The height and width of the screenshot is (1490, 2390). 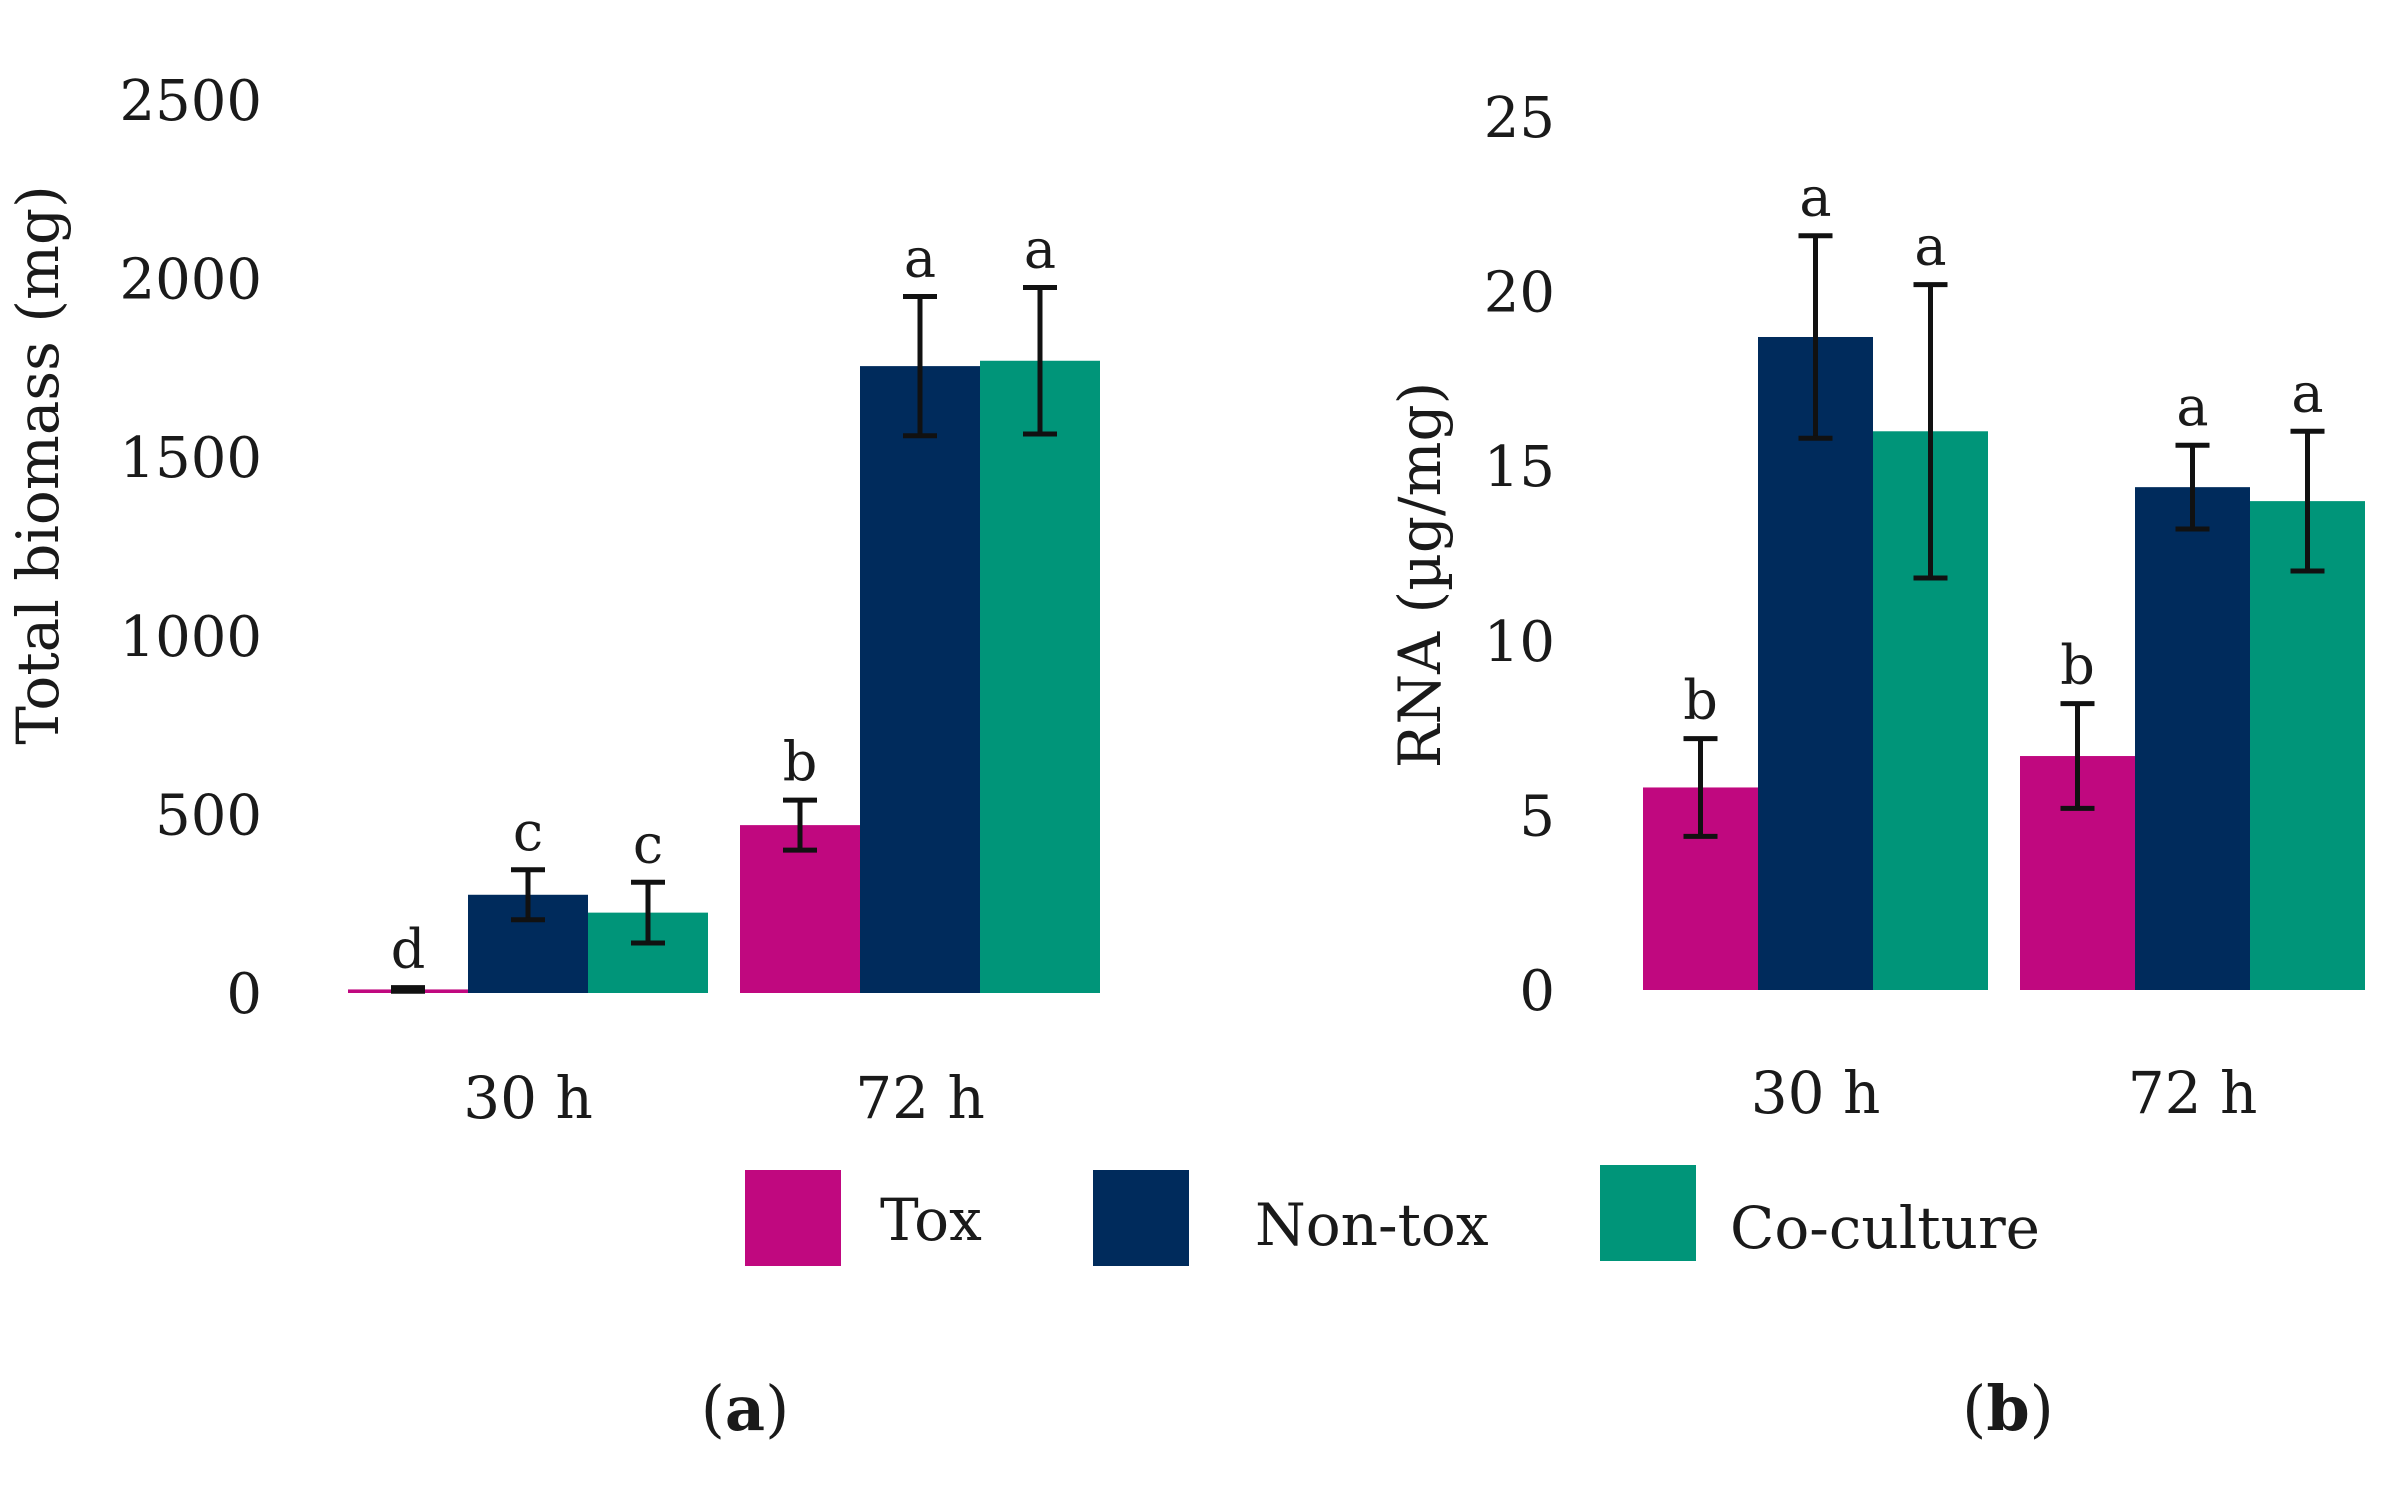 What do you see at coordinates (190, 280) in the screenshot?
I see `y-tick-label: 2000` at bounding box center [190, 280].